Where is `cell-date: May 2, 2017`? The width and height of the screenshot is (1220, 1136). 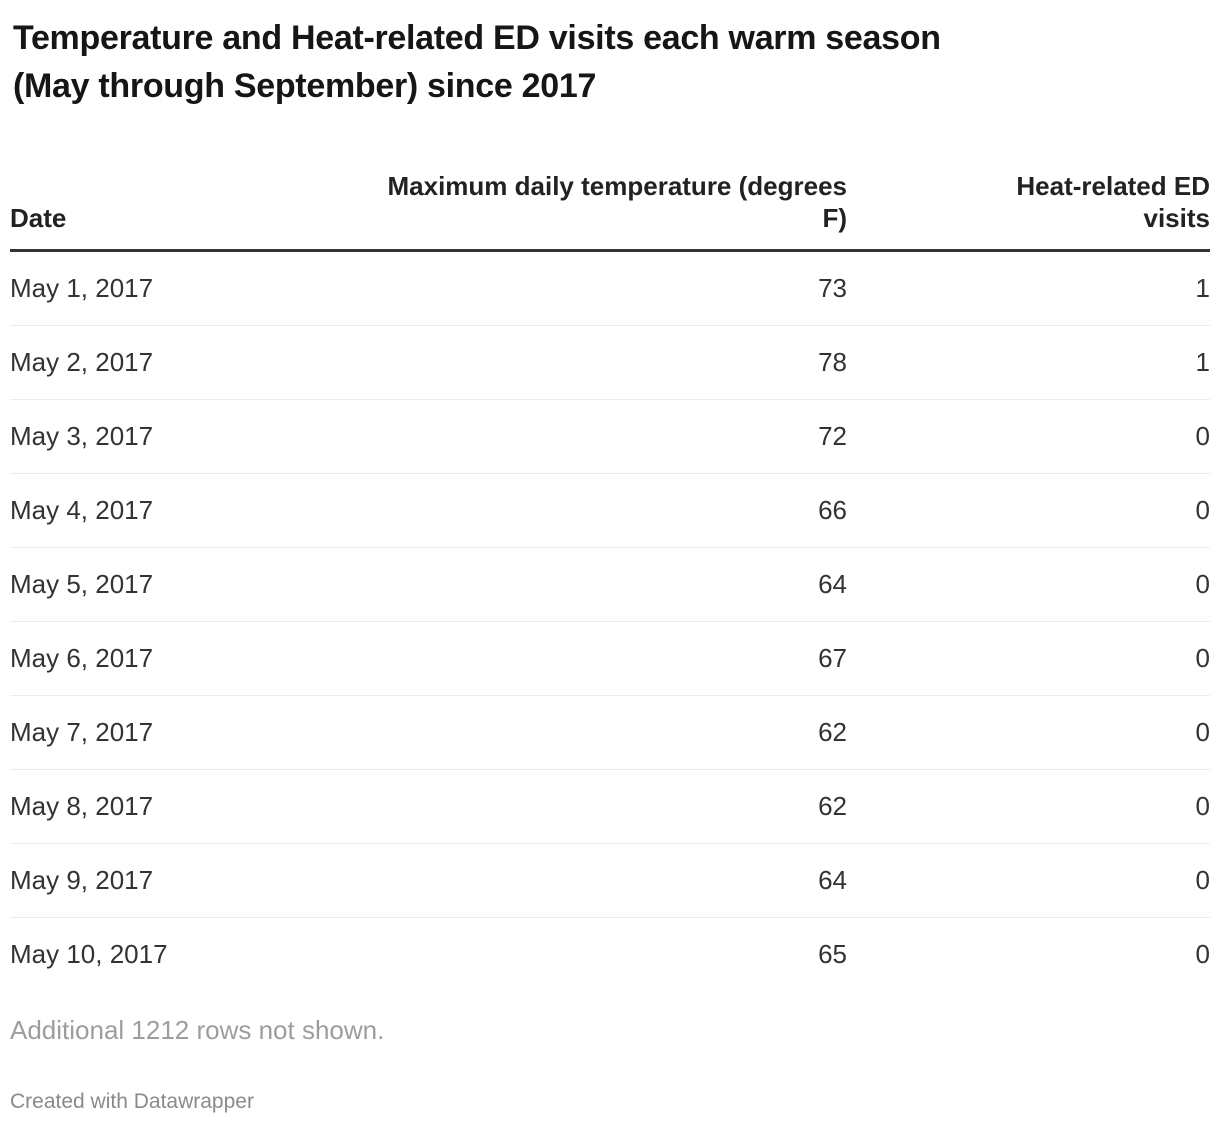
cell-date: May 2, 2017 is located at coordinates (188, 362).